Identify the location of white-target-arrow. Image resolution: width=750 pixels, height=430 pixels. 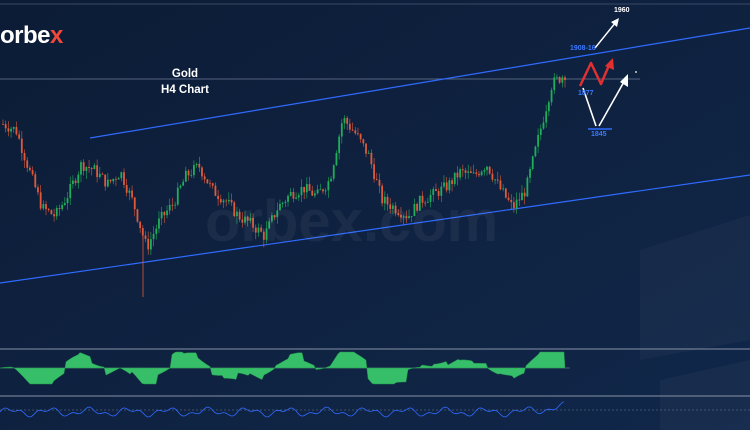
(605, 35).